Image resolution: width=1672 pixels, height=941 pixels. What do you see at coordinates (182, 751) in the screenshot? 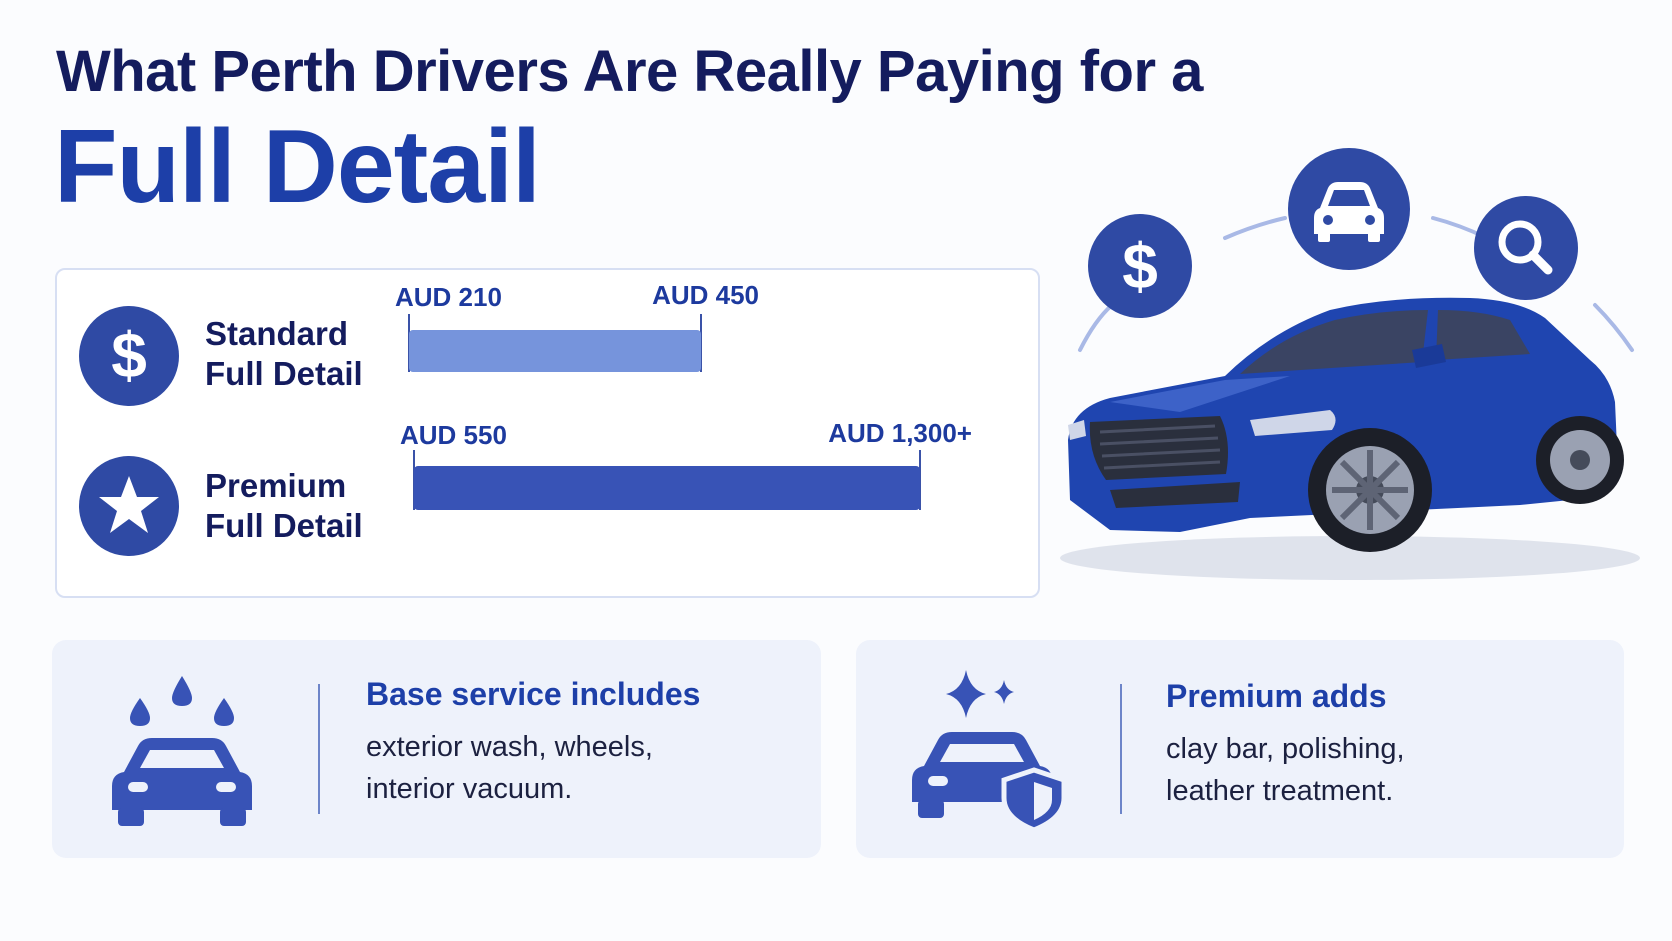
I see `car-wash-icon` at bounding box center [182, 751].